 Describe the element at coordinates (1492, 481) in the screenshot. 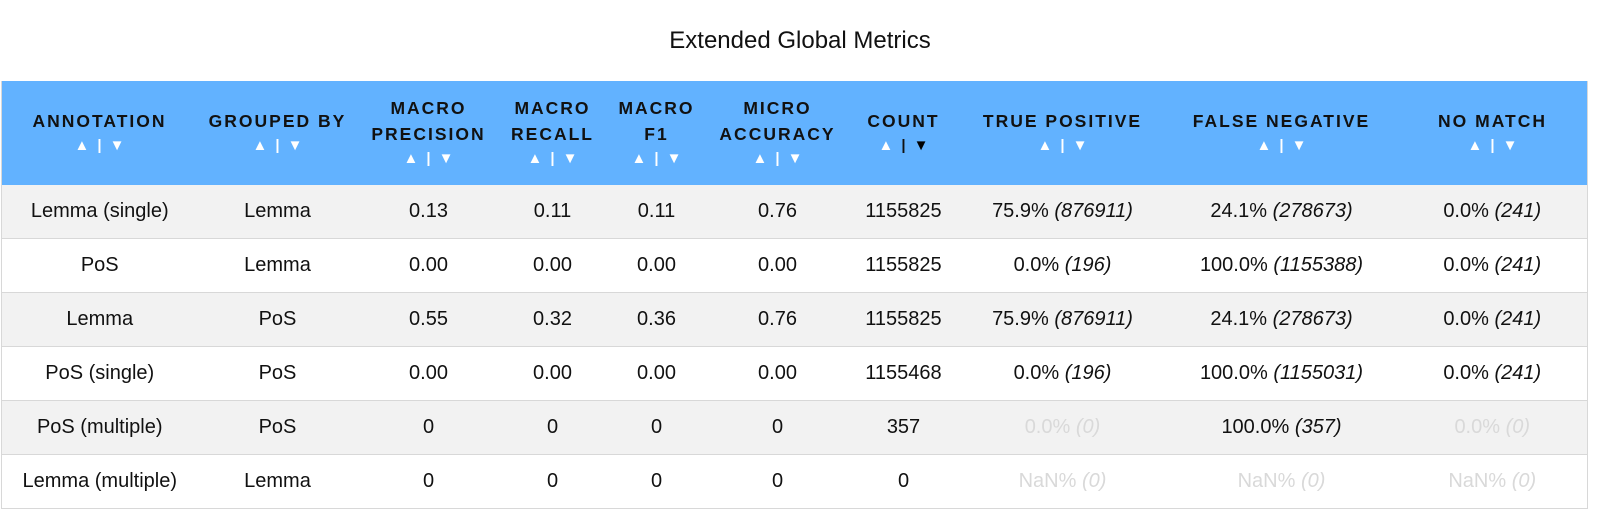

I see `cell-no-match: NaN% (0)` at that location.